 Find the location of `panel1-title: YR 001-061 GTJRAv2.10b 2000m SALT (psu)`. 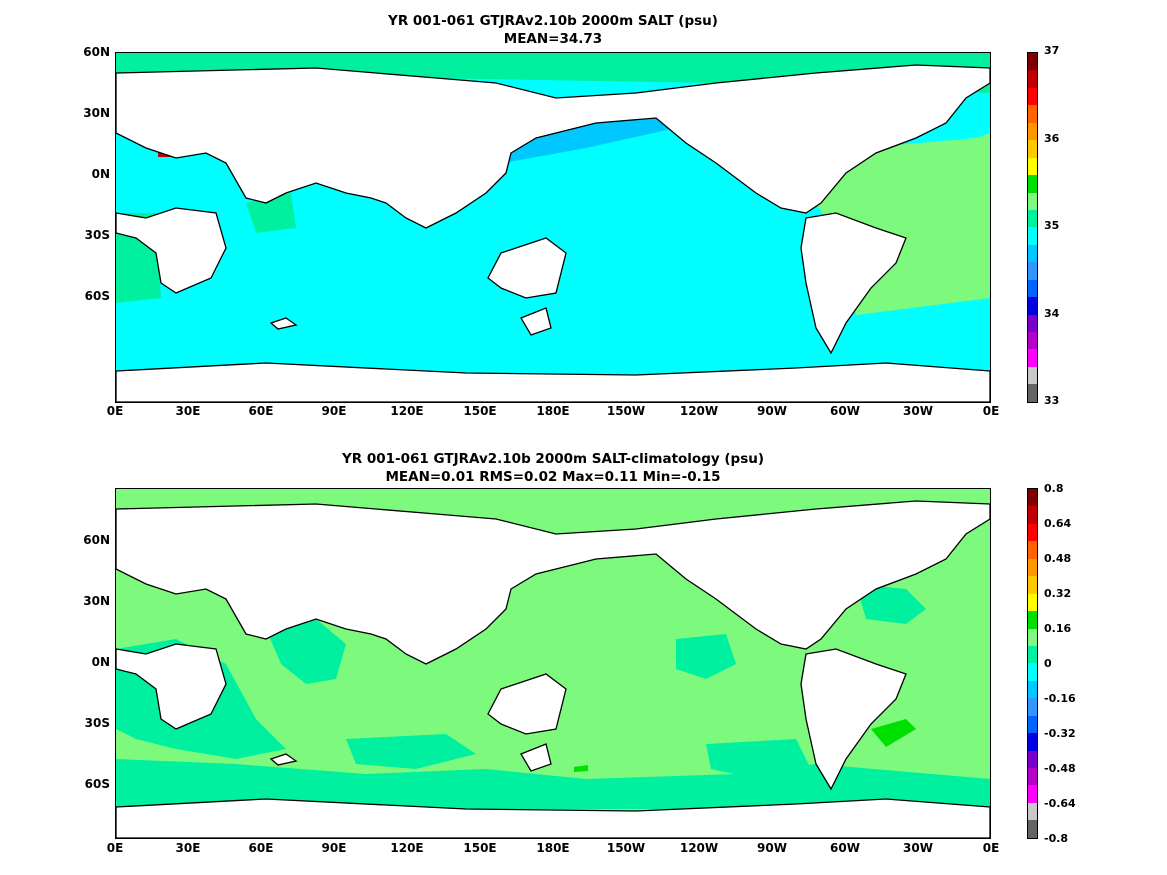

panel1-title: YR 001-061 GTJRAv2.10b 2000m SALT (psu) is located at coordinates (553, 21).